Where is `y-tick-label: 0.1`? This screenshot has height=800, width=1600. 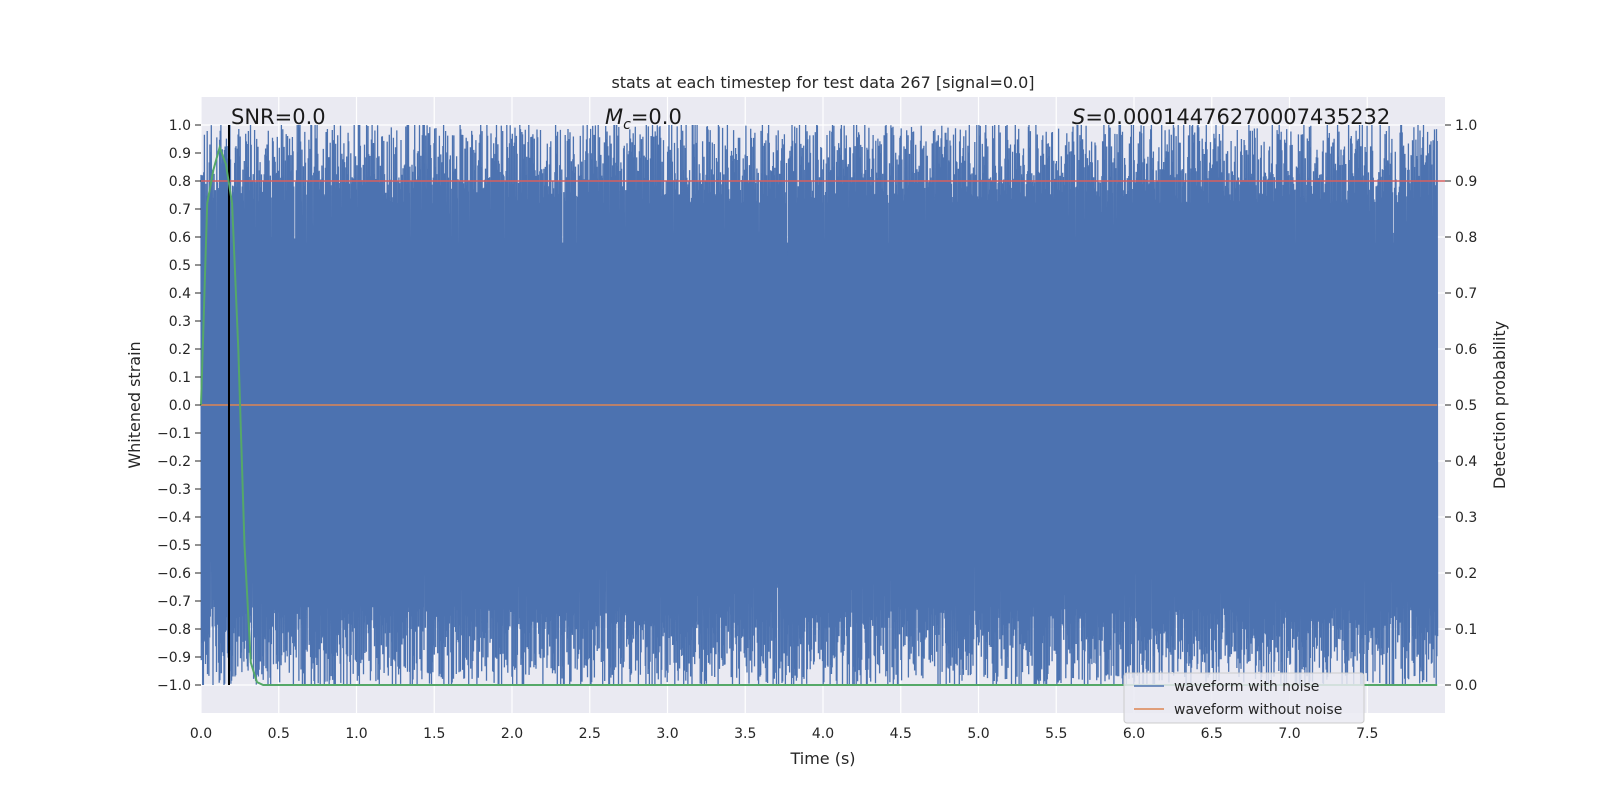 y-tick-label: 0.1 is located at coordinates (180, 378).